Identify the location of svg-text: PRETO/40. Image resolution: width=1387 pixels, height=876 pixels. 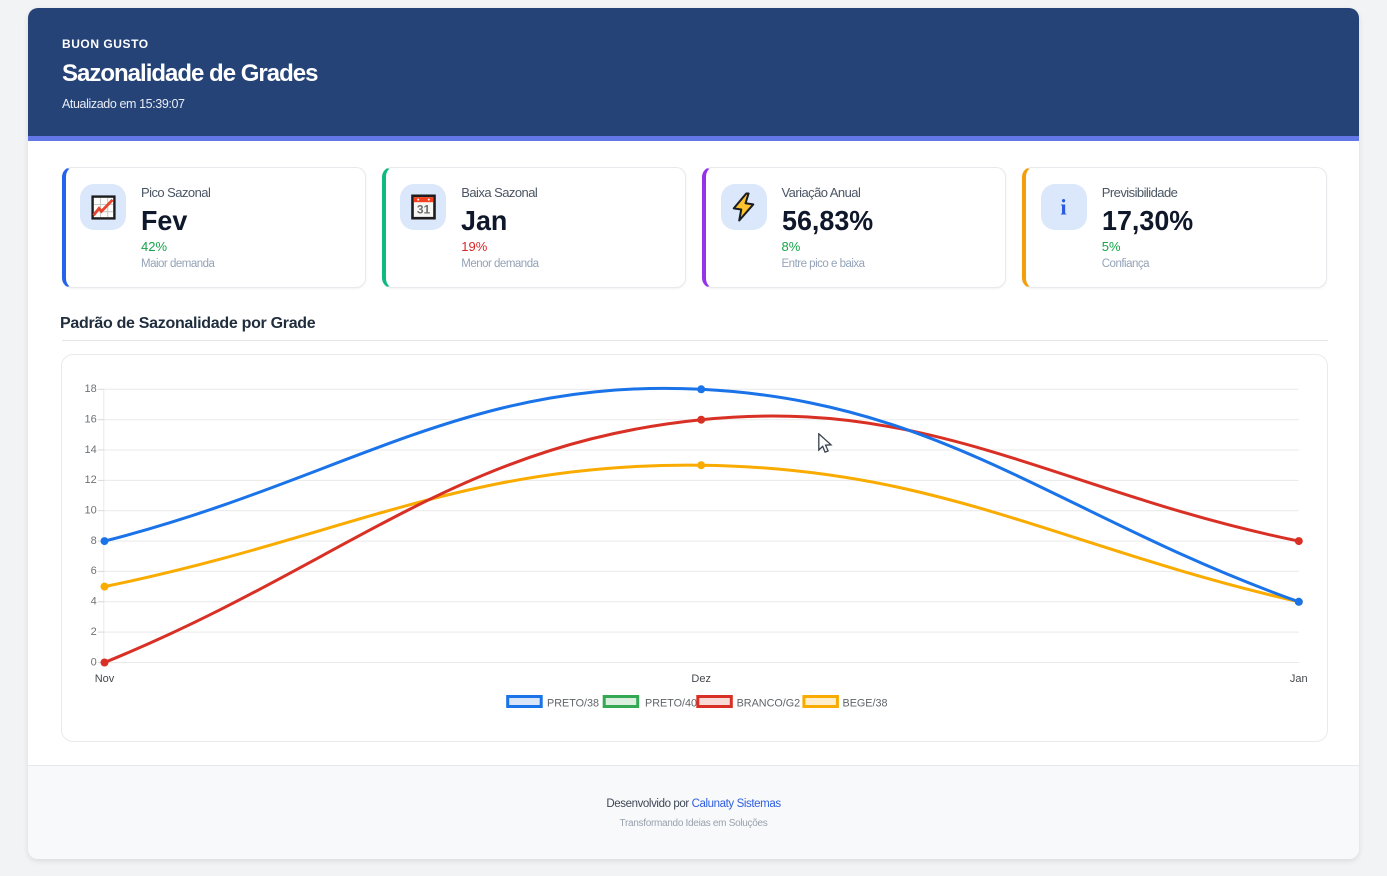
(671, 704).